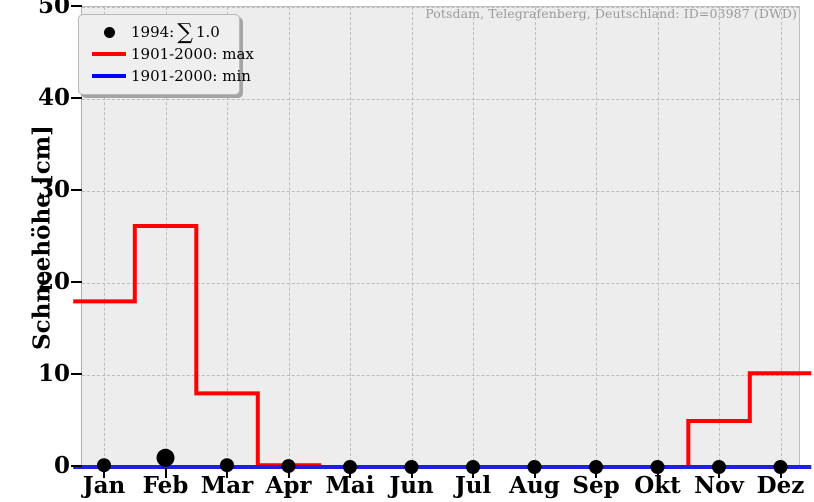 This screenshot has width=814, height=502. Describe the element at coordinates (780, 485) in the screenshot. I see `x-tick-label-dez: Dez` at that location.